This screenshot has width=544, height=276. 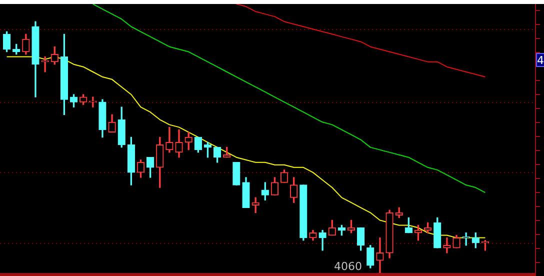 I want to click on annotation: 4060, so click(x=348, y=266).